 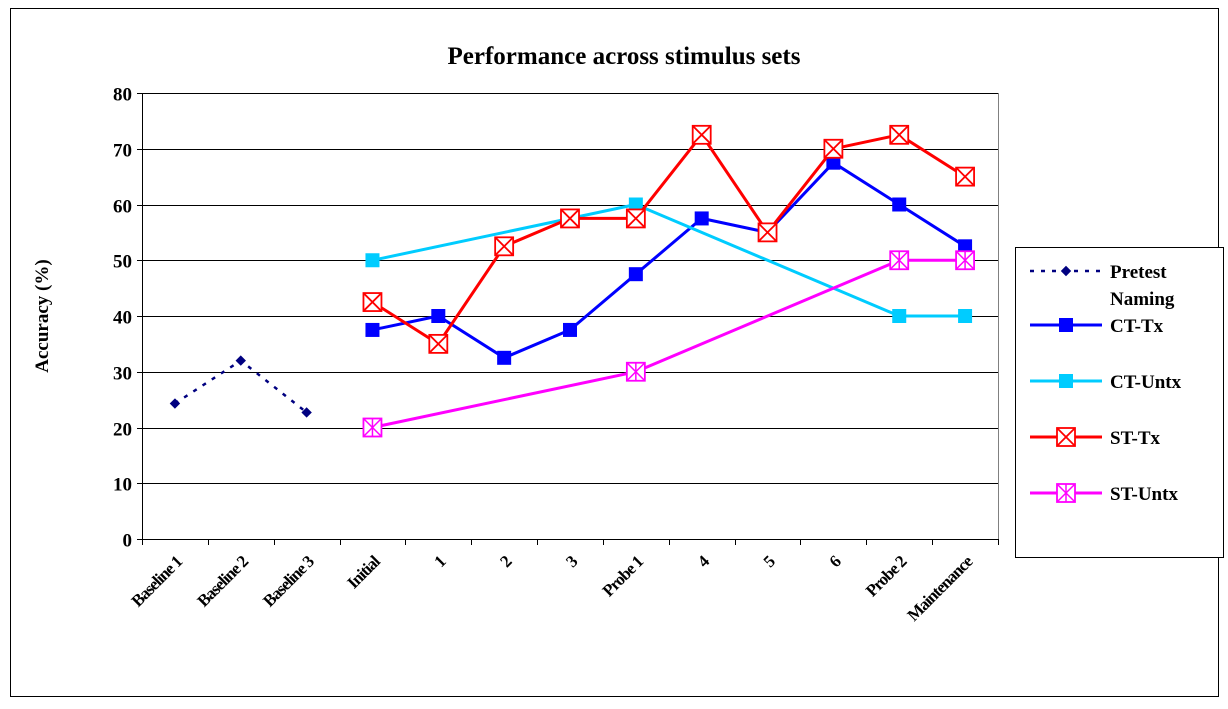 I want to click on y-tick-label: 60, so click(x=122, y=207).